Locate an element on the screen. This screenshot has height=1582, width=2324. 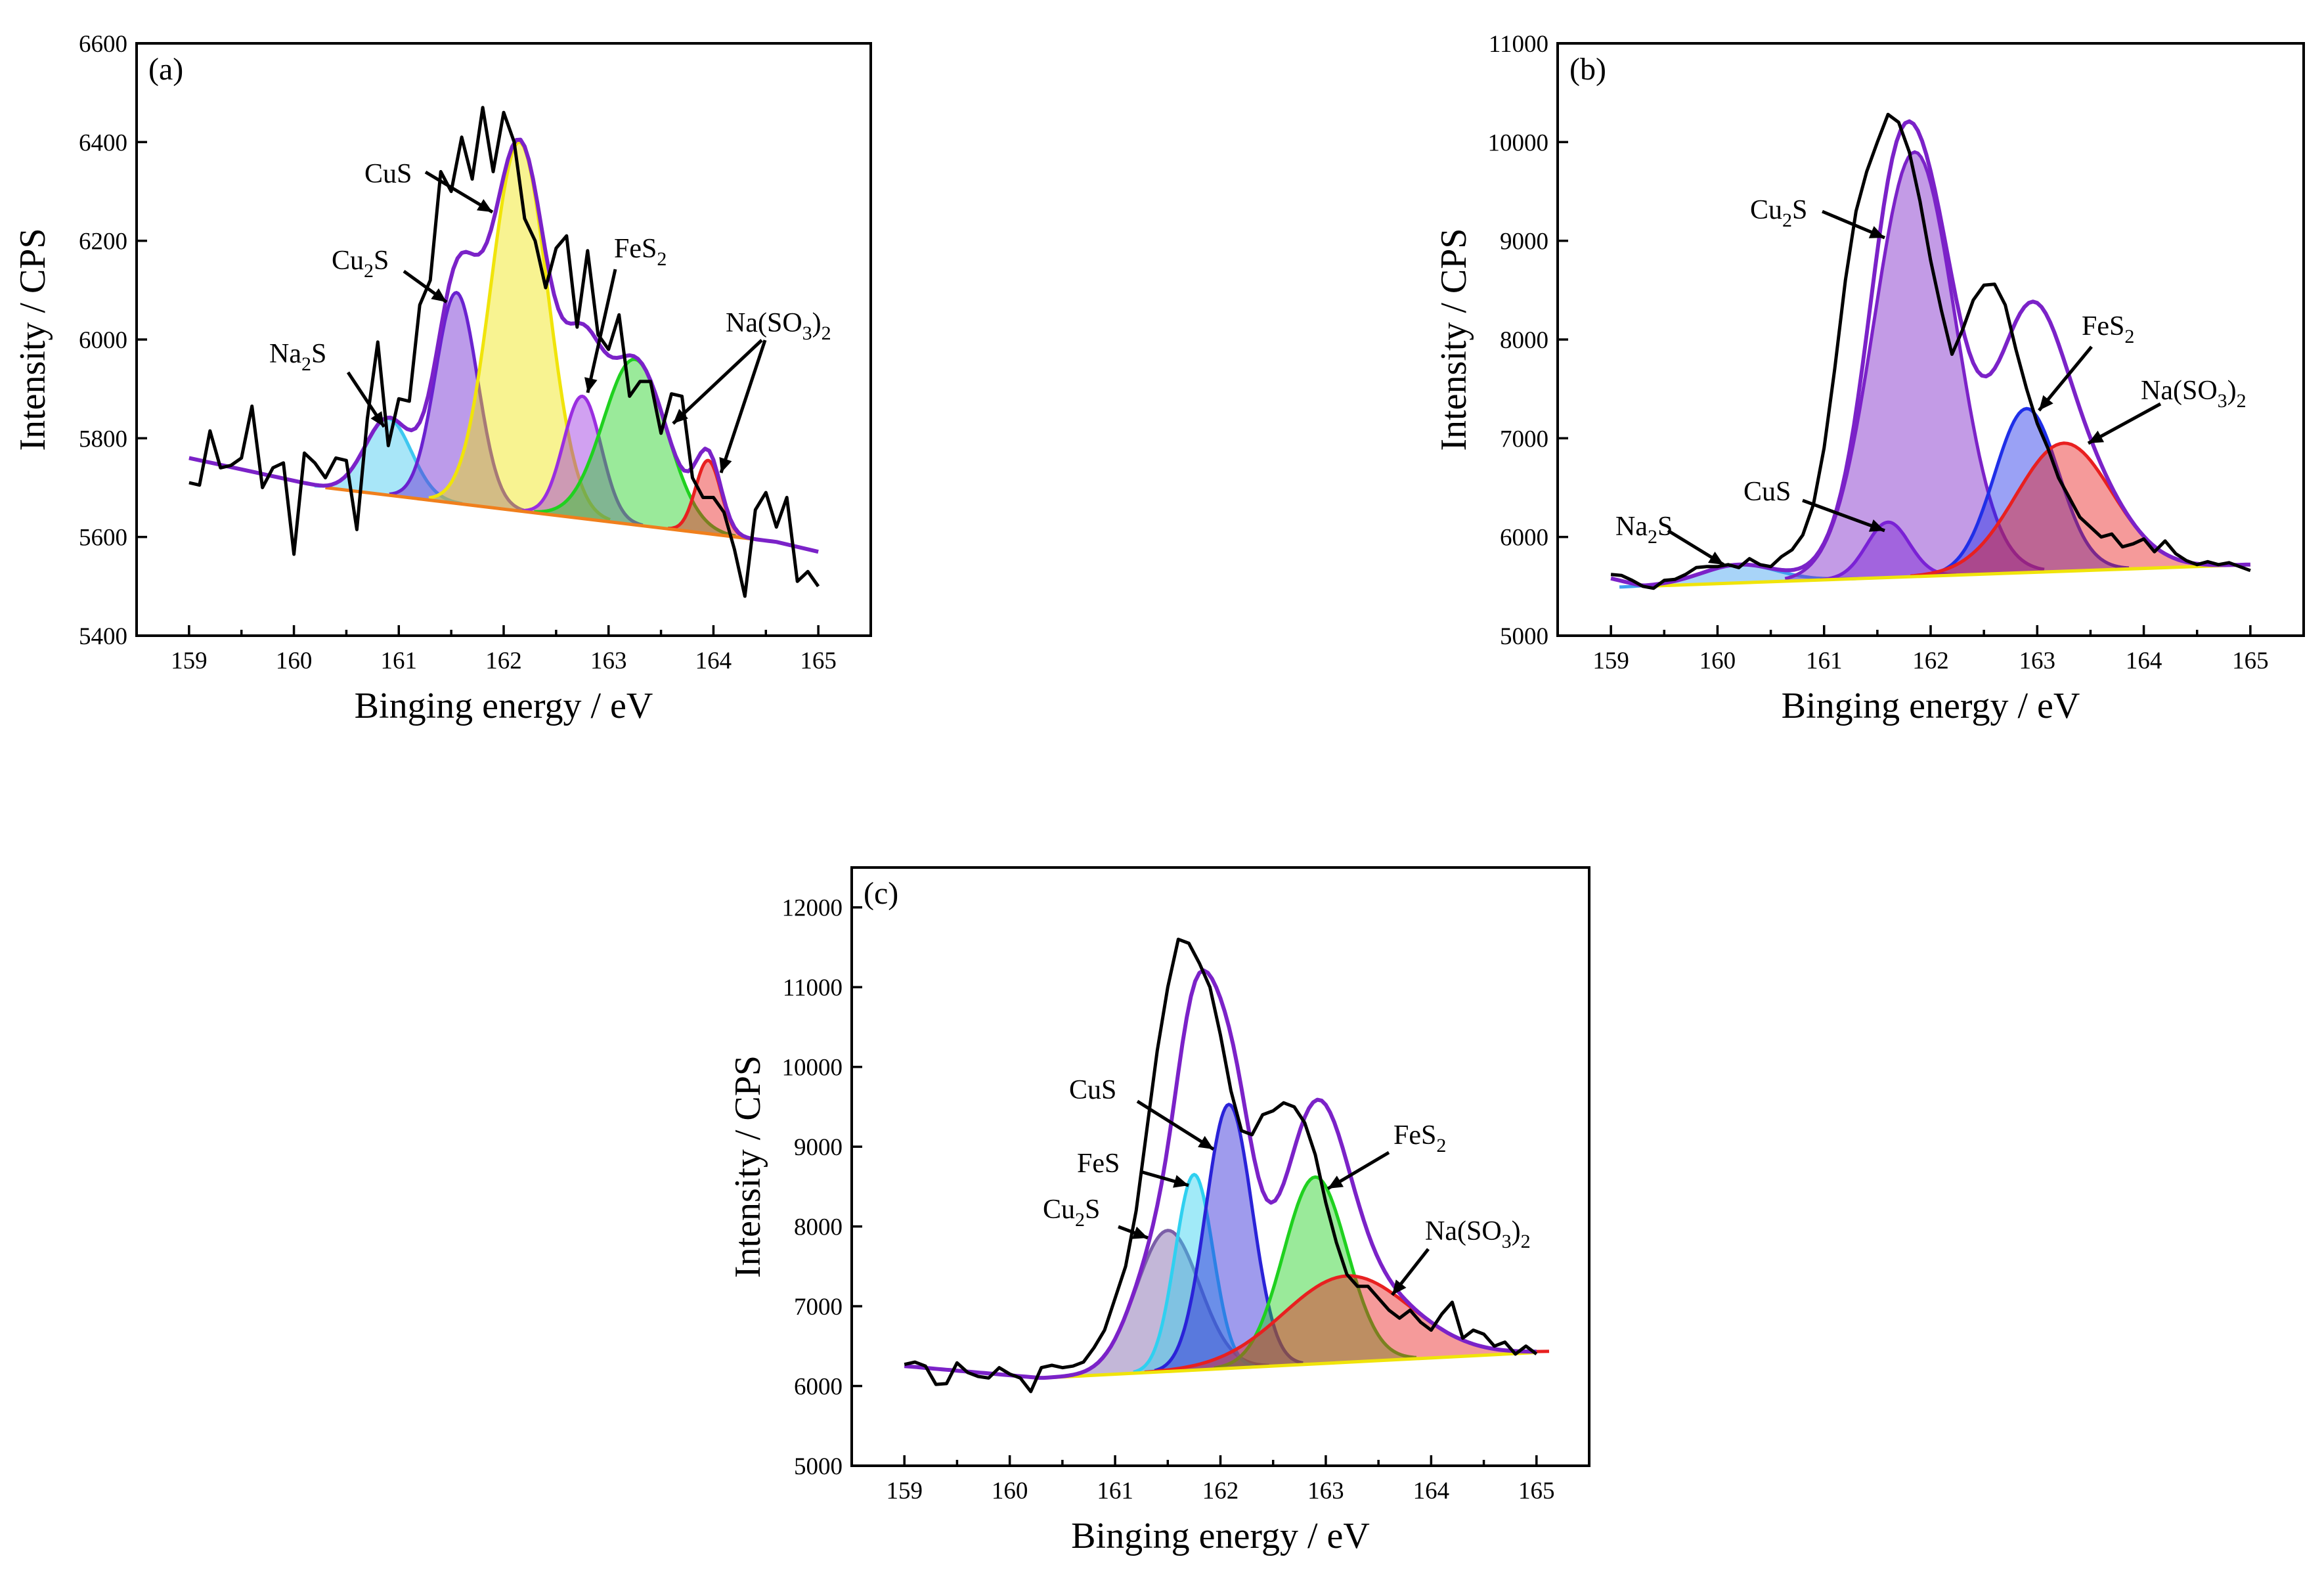
panel-label: (a) is located at coordinates (165, 70).